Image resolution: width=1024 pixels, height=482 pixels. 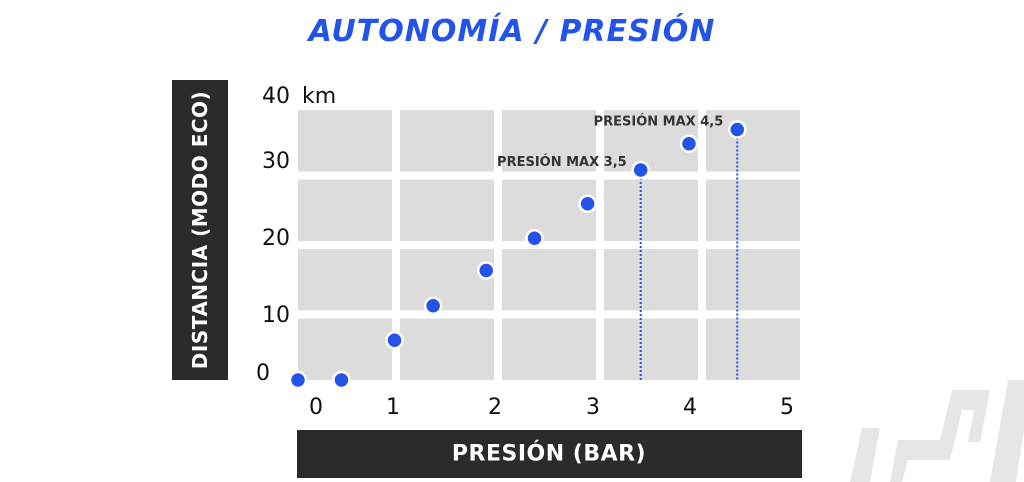 What do you see at coordinates (319, 96) in the screenshot?
I see `y-unit-label: km` at bounding box center [319, 96].